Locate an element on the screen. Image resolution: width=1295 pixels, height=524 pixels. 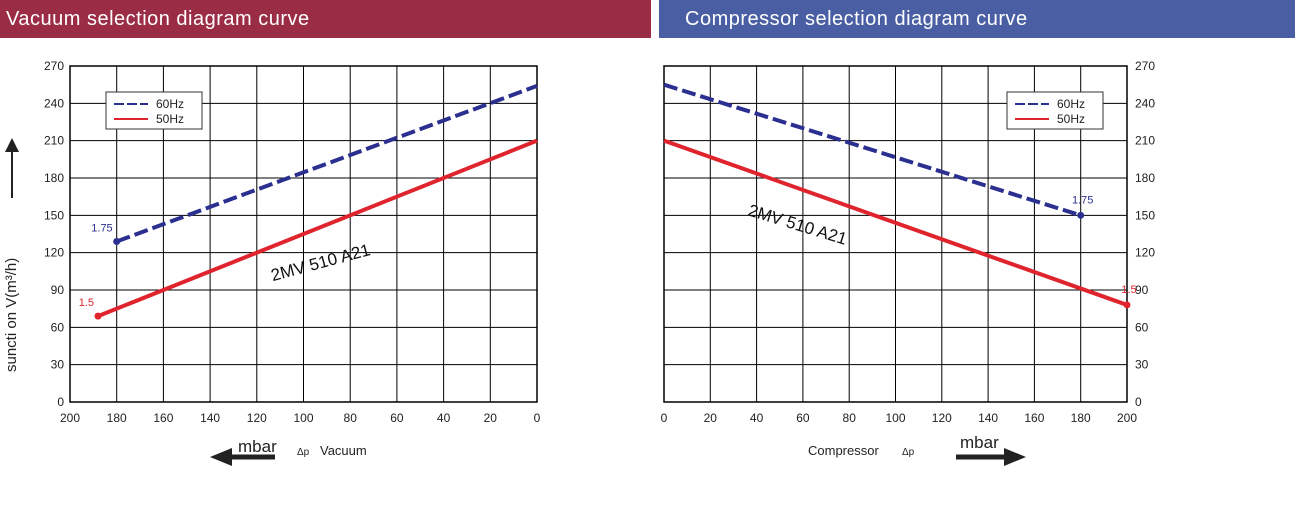
x-axis-delta-right: Δp is located at coordinates (908, 452).